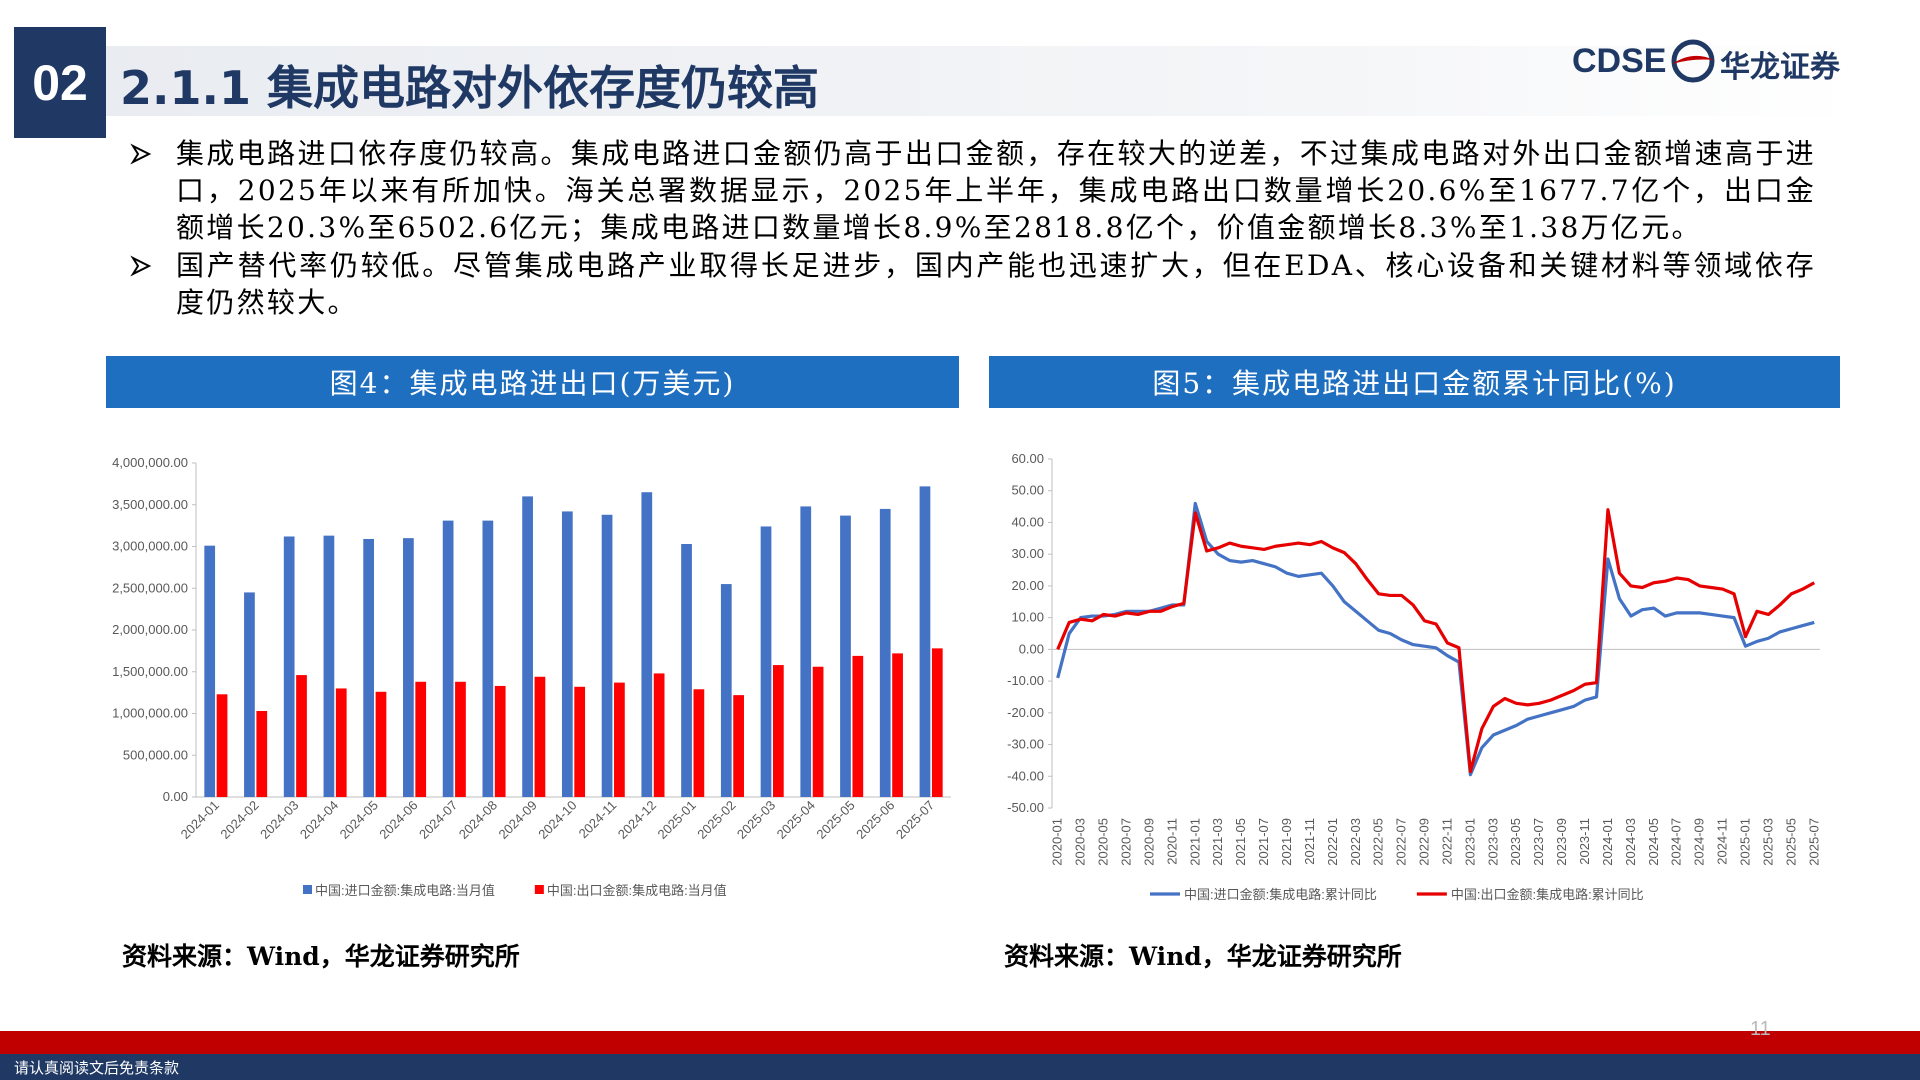 This screenshot has height=1080, width=1920. I want to click on page-number: 11, so click(1760, 1029).